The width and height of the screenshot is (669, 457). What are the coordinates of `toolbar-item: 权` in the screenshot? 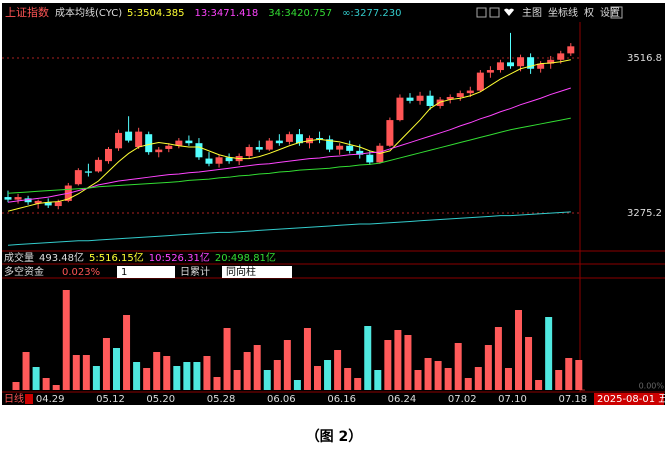 It's located at (589, 12).